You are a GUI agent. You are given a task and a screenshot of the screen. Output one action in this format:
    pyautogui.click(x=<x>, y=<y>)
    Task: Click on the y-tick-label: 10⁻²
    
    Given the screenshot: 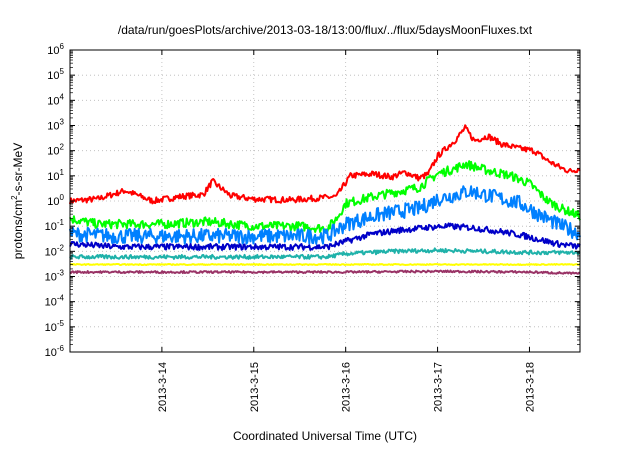 What is the action you would take?
    pyautogui.click(x=55, y=250)
    